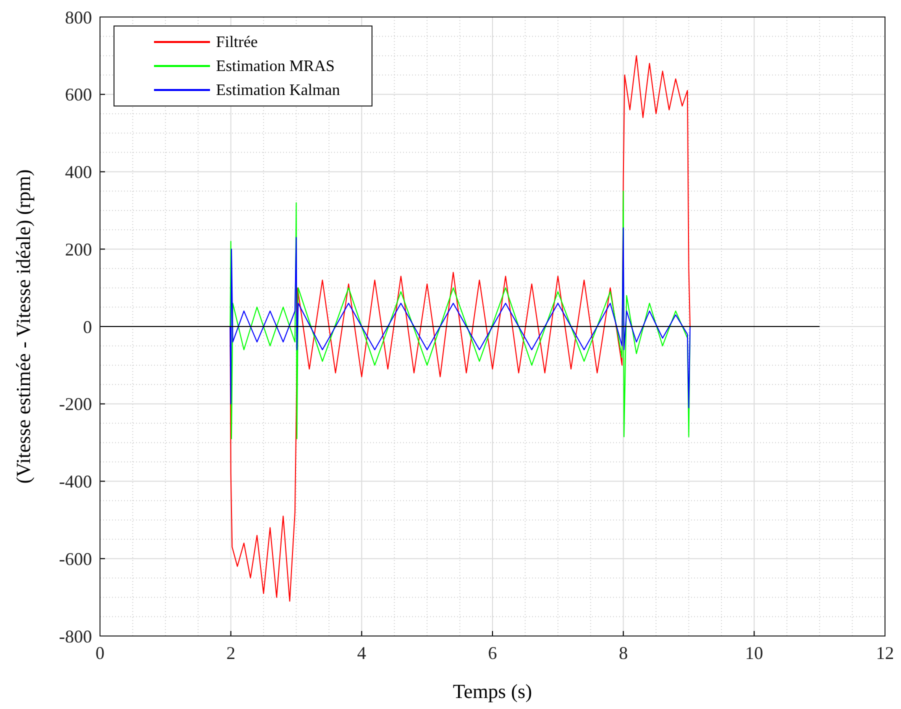 This screenshot has width=901, height=709. I want to click on legend-label: Estimation MRAS, so click(275, 66).